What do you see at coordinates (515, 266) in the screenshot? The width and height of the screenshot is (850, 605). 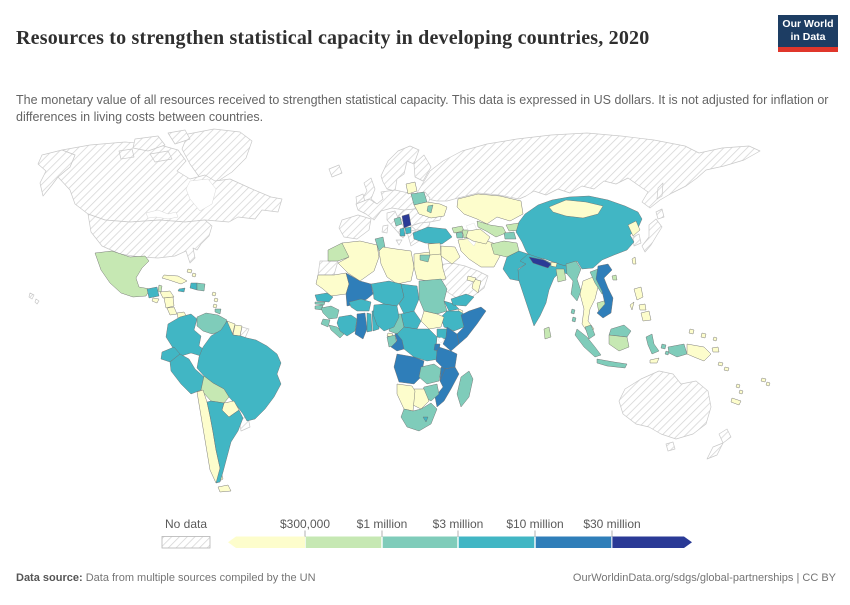 I see `country-pakistan` at bounding box center [515, 266].